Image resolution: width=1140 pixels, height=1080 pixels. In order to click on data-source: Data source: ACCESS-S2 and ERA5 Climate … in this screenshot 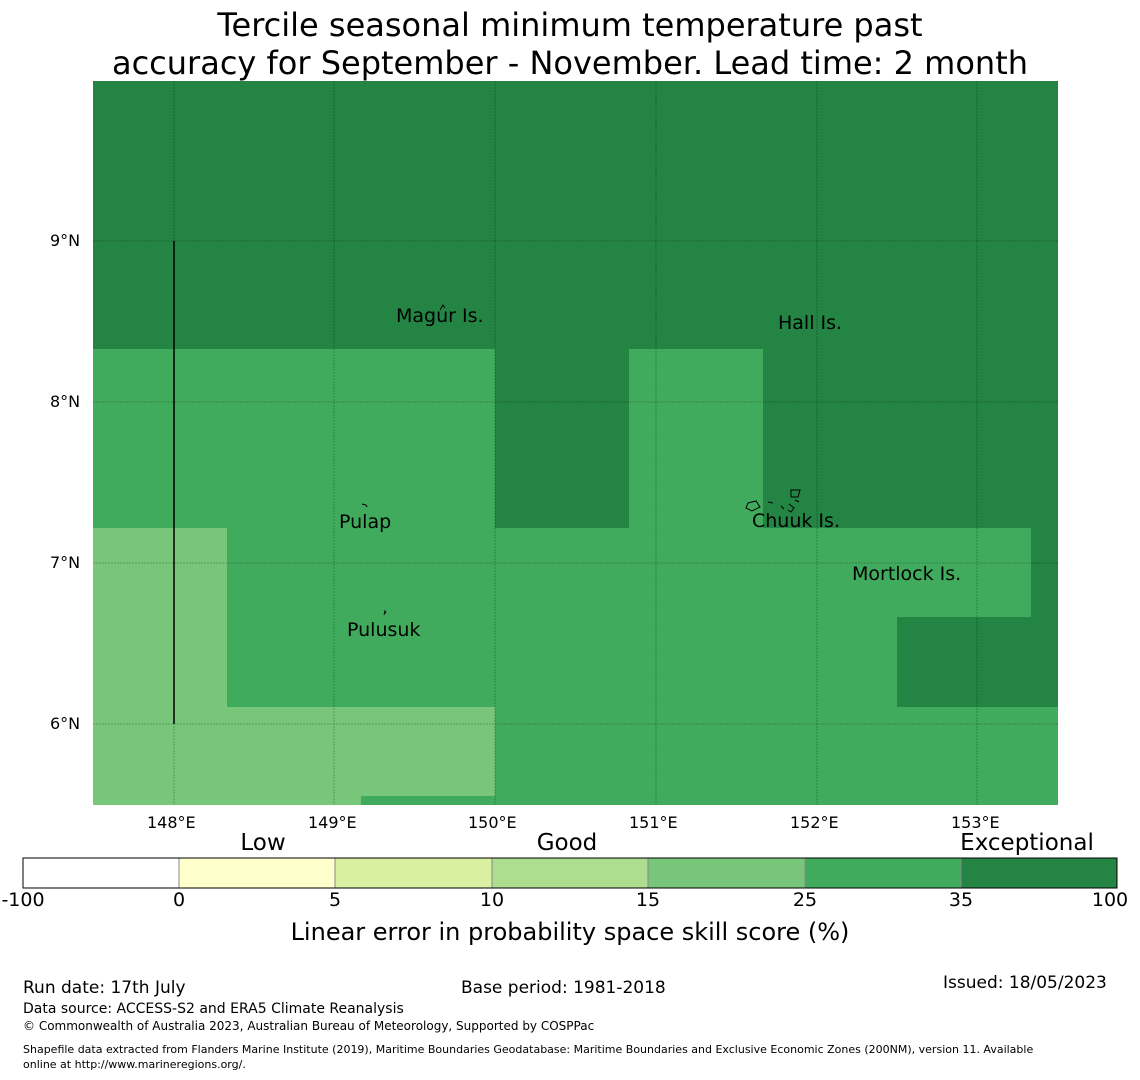, I will do `click(213, 1009)`.